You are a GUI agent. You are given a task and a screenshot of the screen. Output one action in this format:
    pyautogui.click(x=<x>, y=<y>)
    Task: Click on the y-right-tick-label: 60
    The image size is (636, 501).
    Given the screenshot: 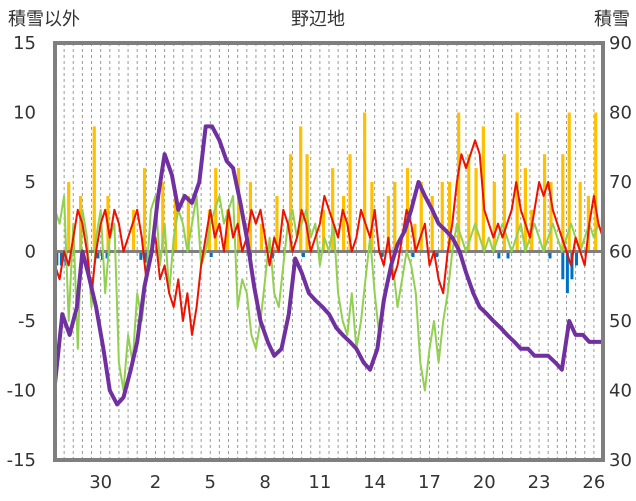 What is the action you would take?
    pyautogui.click(x=620, y=252)
    